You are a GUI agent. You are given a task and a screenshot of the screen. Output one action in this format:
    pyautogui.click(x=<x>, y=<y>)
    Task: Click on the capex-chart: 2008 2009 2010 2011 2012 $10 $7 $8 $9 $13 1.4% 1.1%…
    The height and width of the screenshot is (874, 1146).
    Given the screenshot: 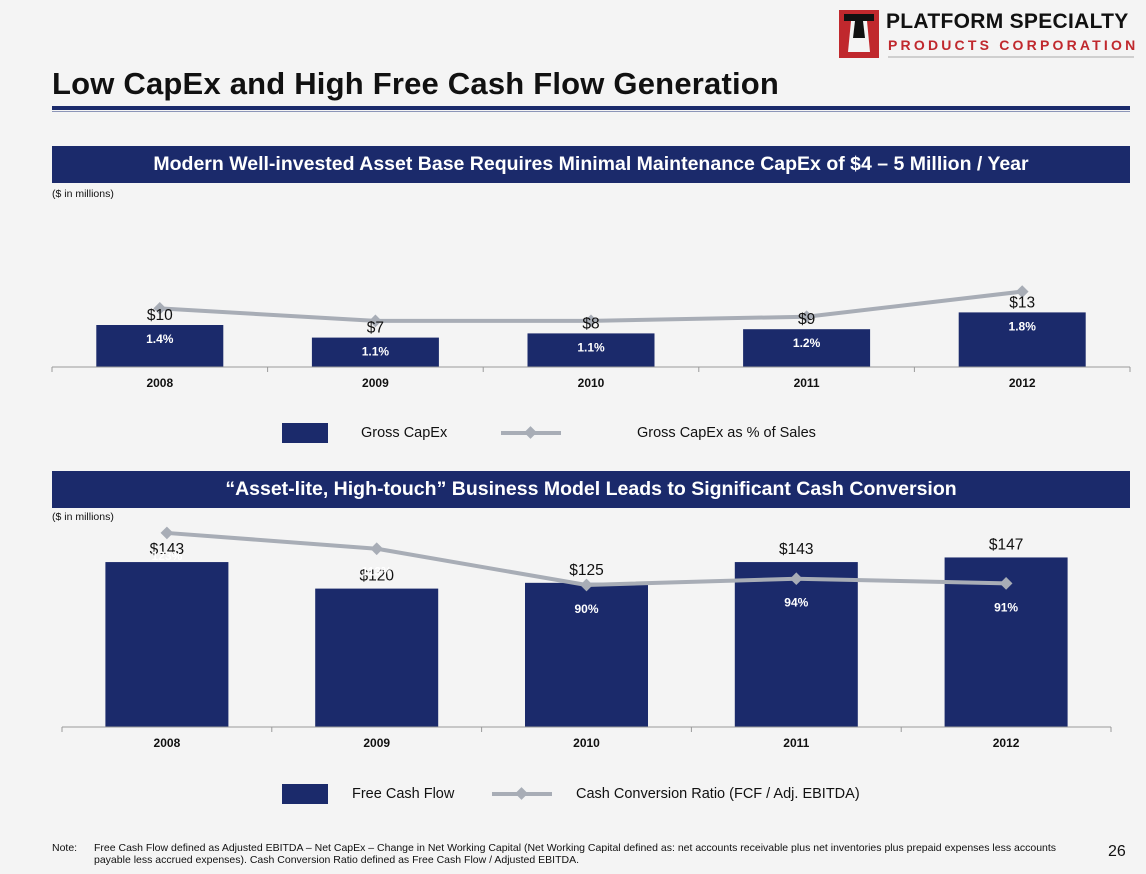 What is the action you would take?
    pyautogui.click(x=591, y=337)
    